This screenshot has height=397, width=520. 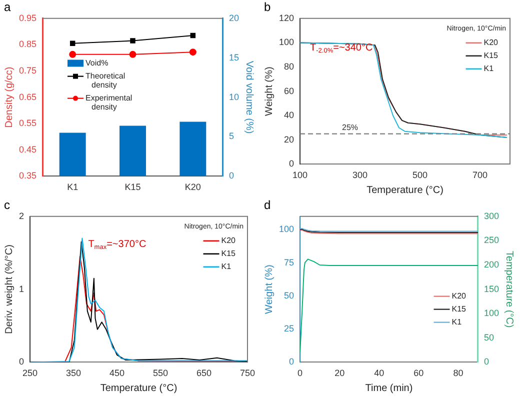 What do you see at coordinates (289, 329) in the screenshot?
I see `y-tick-label: 25` at bounding box center [289, 329].